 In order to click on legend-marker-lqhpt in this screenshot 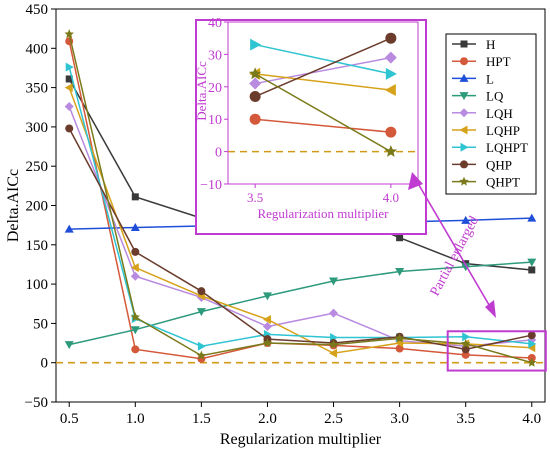, I will do `click(464, 147)`.